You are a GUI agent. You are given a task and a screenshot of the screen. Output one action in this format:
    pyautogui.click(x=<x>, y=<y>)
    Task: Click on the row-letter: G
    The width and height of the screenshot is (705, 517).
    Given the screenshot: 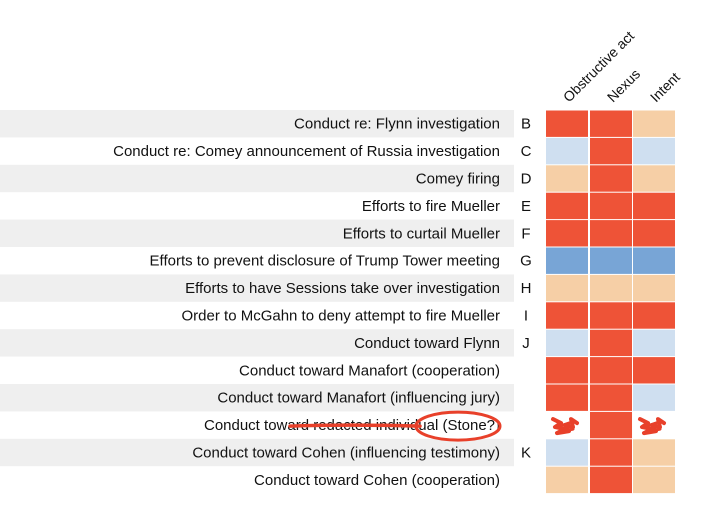 What is the action you would take?
    pyautogui.click(x=526, y=261)
    